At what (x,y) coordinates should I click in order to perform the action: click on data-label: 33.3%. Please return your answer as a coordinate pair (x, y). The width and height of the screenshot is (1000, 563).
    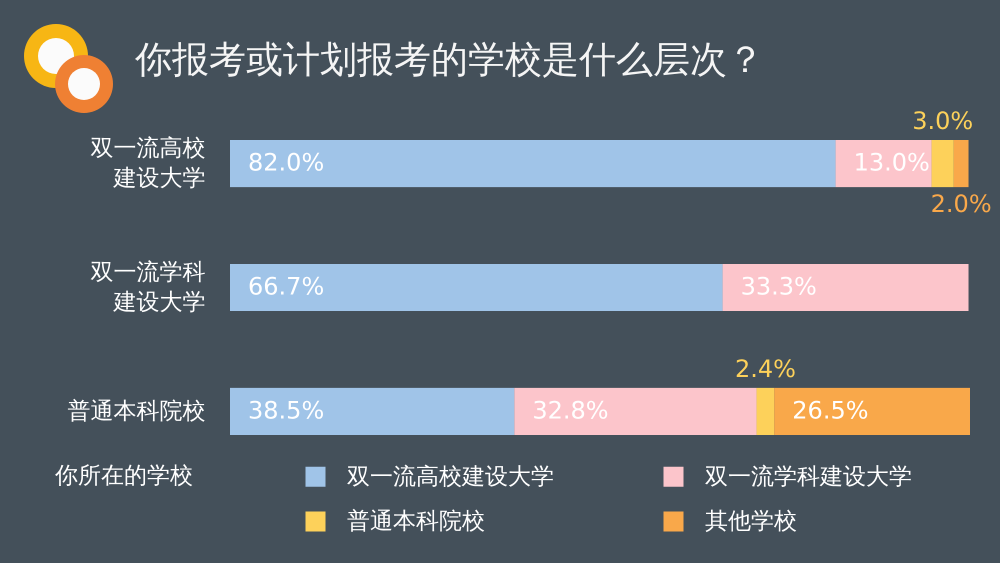
    Looking at the image, I should click on (778, 286).